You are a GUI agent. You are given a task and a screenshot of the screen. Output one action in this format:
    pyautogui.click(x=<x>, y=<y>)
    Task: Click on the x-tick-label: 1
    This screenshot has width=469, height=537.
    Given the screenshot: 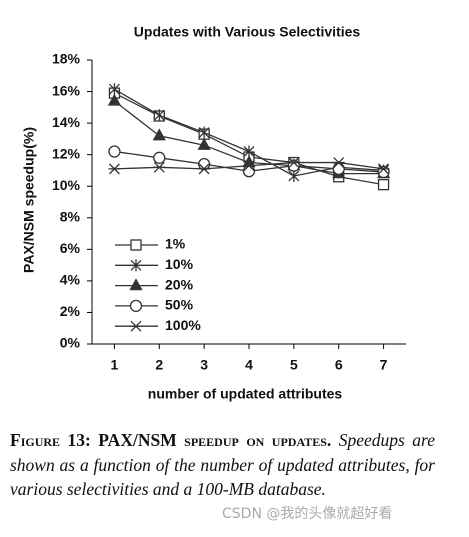 What is the action you would take?
    pyautogui.click(x=115, y=365)
    